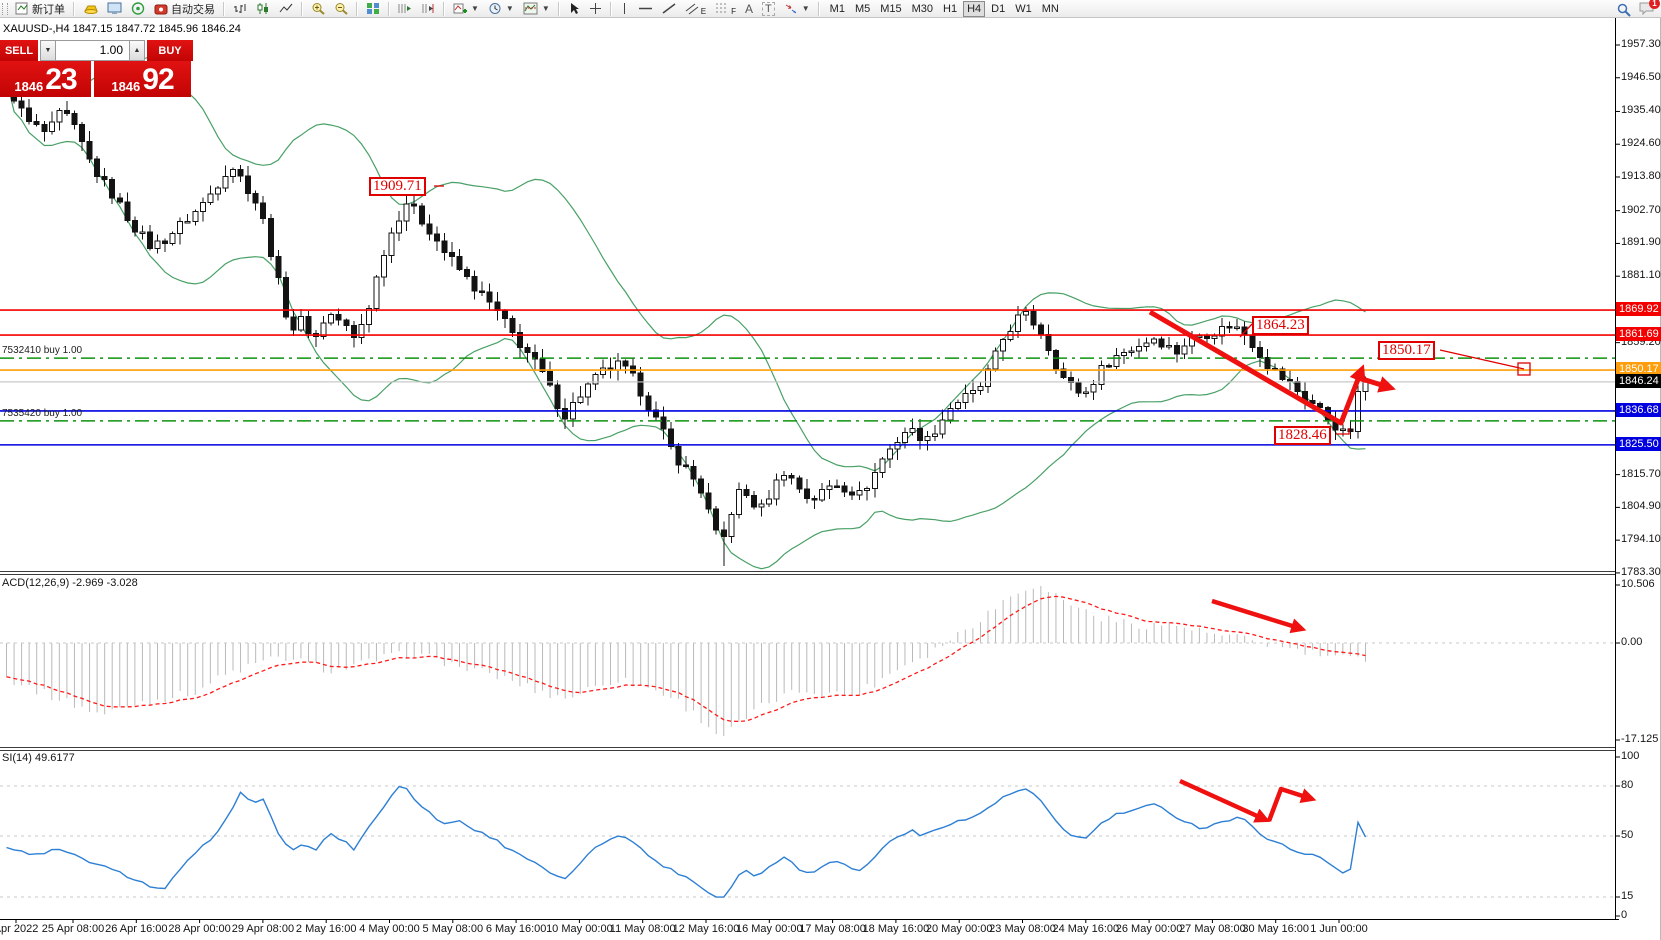 The image size is (1661, 940). Describe the element at coordinates (19, 50) in the screenshot. I see `sell-button: SELL` at that location.